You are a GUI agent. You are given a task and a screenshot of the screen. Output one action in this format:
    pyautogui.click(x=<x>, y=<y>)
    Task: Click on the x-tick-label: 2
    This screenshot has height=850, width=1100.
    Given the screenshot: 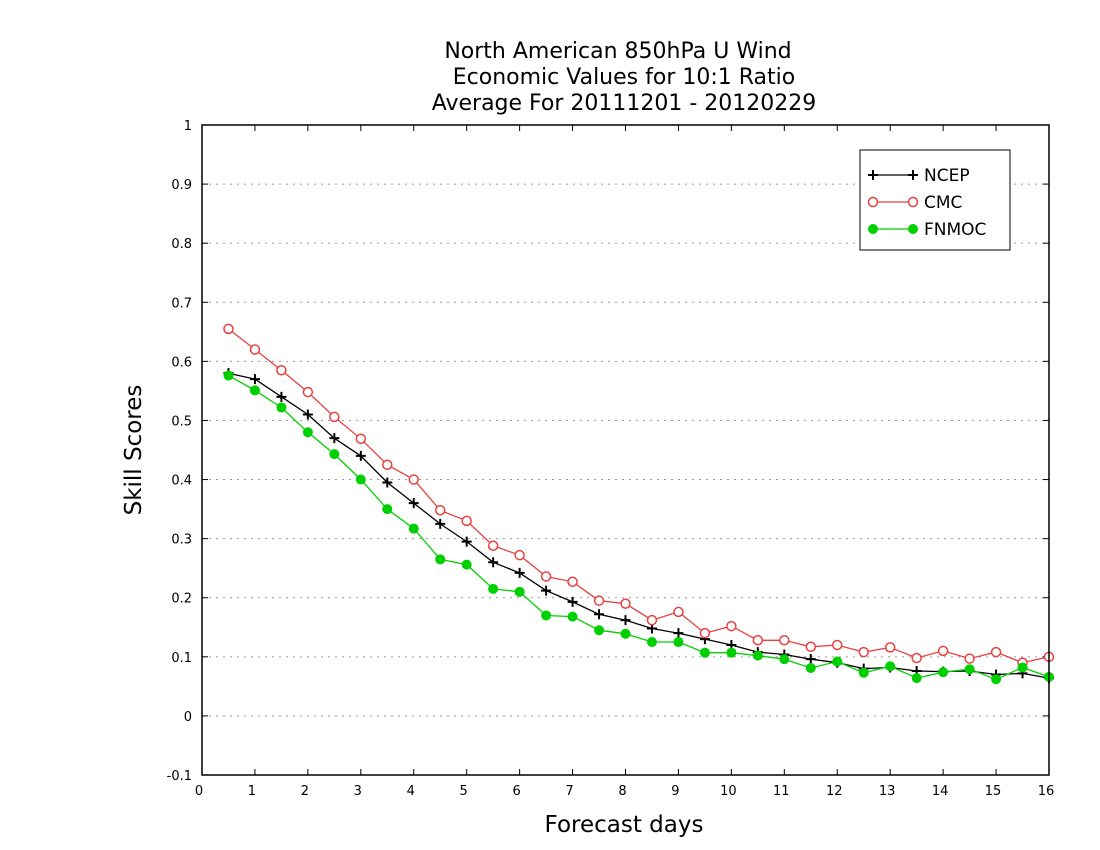 What is the action you would take?
    pyautogui.click(x=305, y=791)
    